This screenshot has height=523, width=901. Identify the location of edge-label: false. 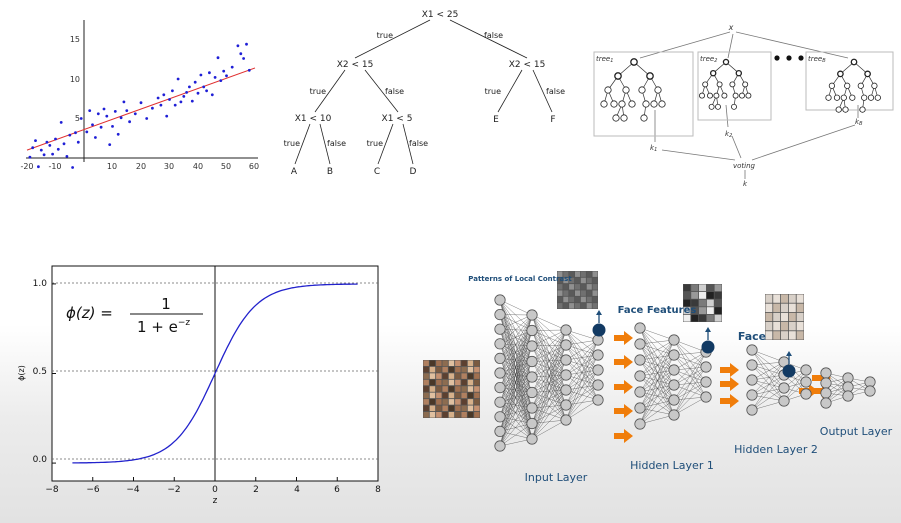
(555, 91).